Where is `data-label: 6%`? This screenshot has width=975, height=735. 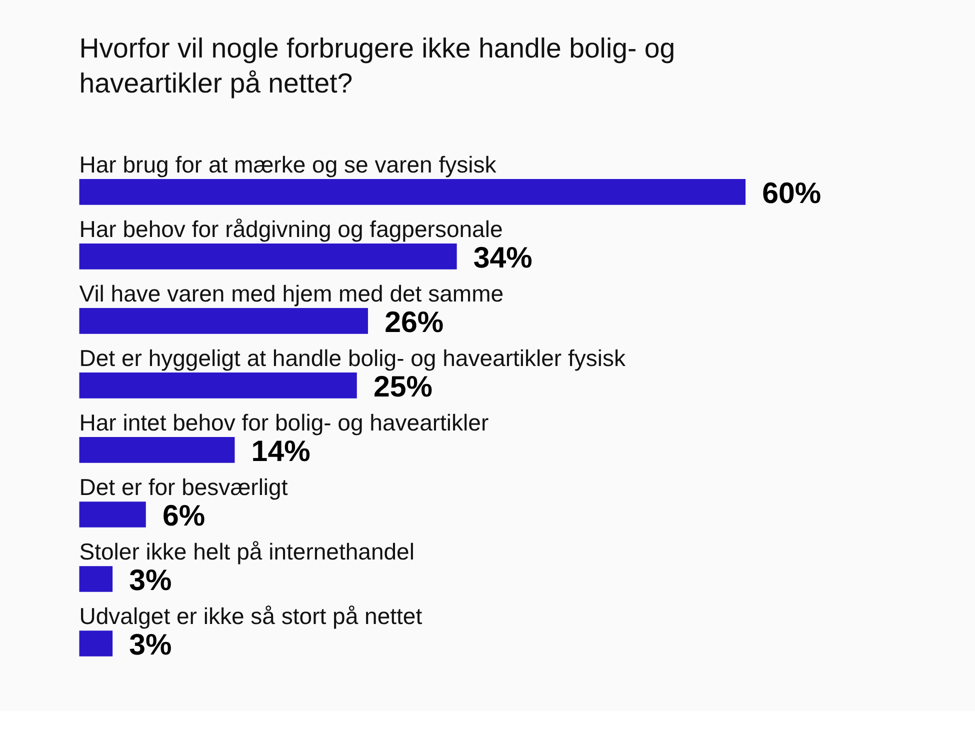 data-label: 6% is located at coordinates (184, 516).